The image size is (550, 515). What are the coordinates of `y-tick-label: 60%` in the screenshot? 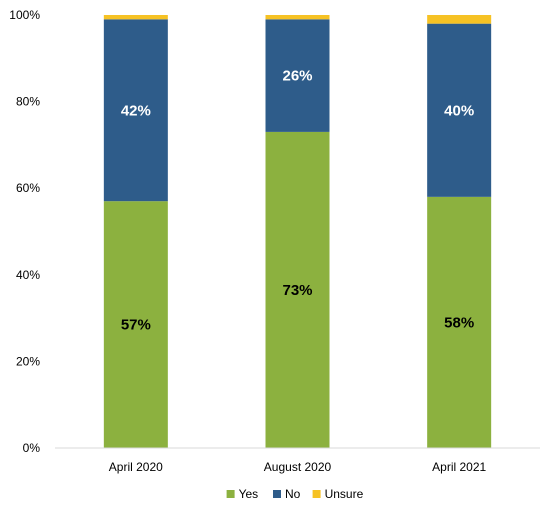 It's located at (28, 188).